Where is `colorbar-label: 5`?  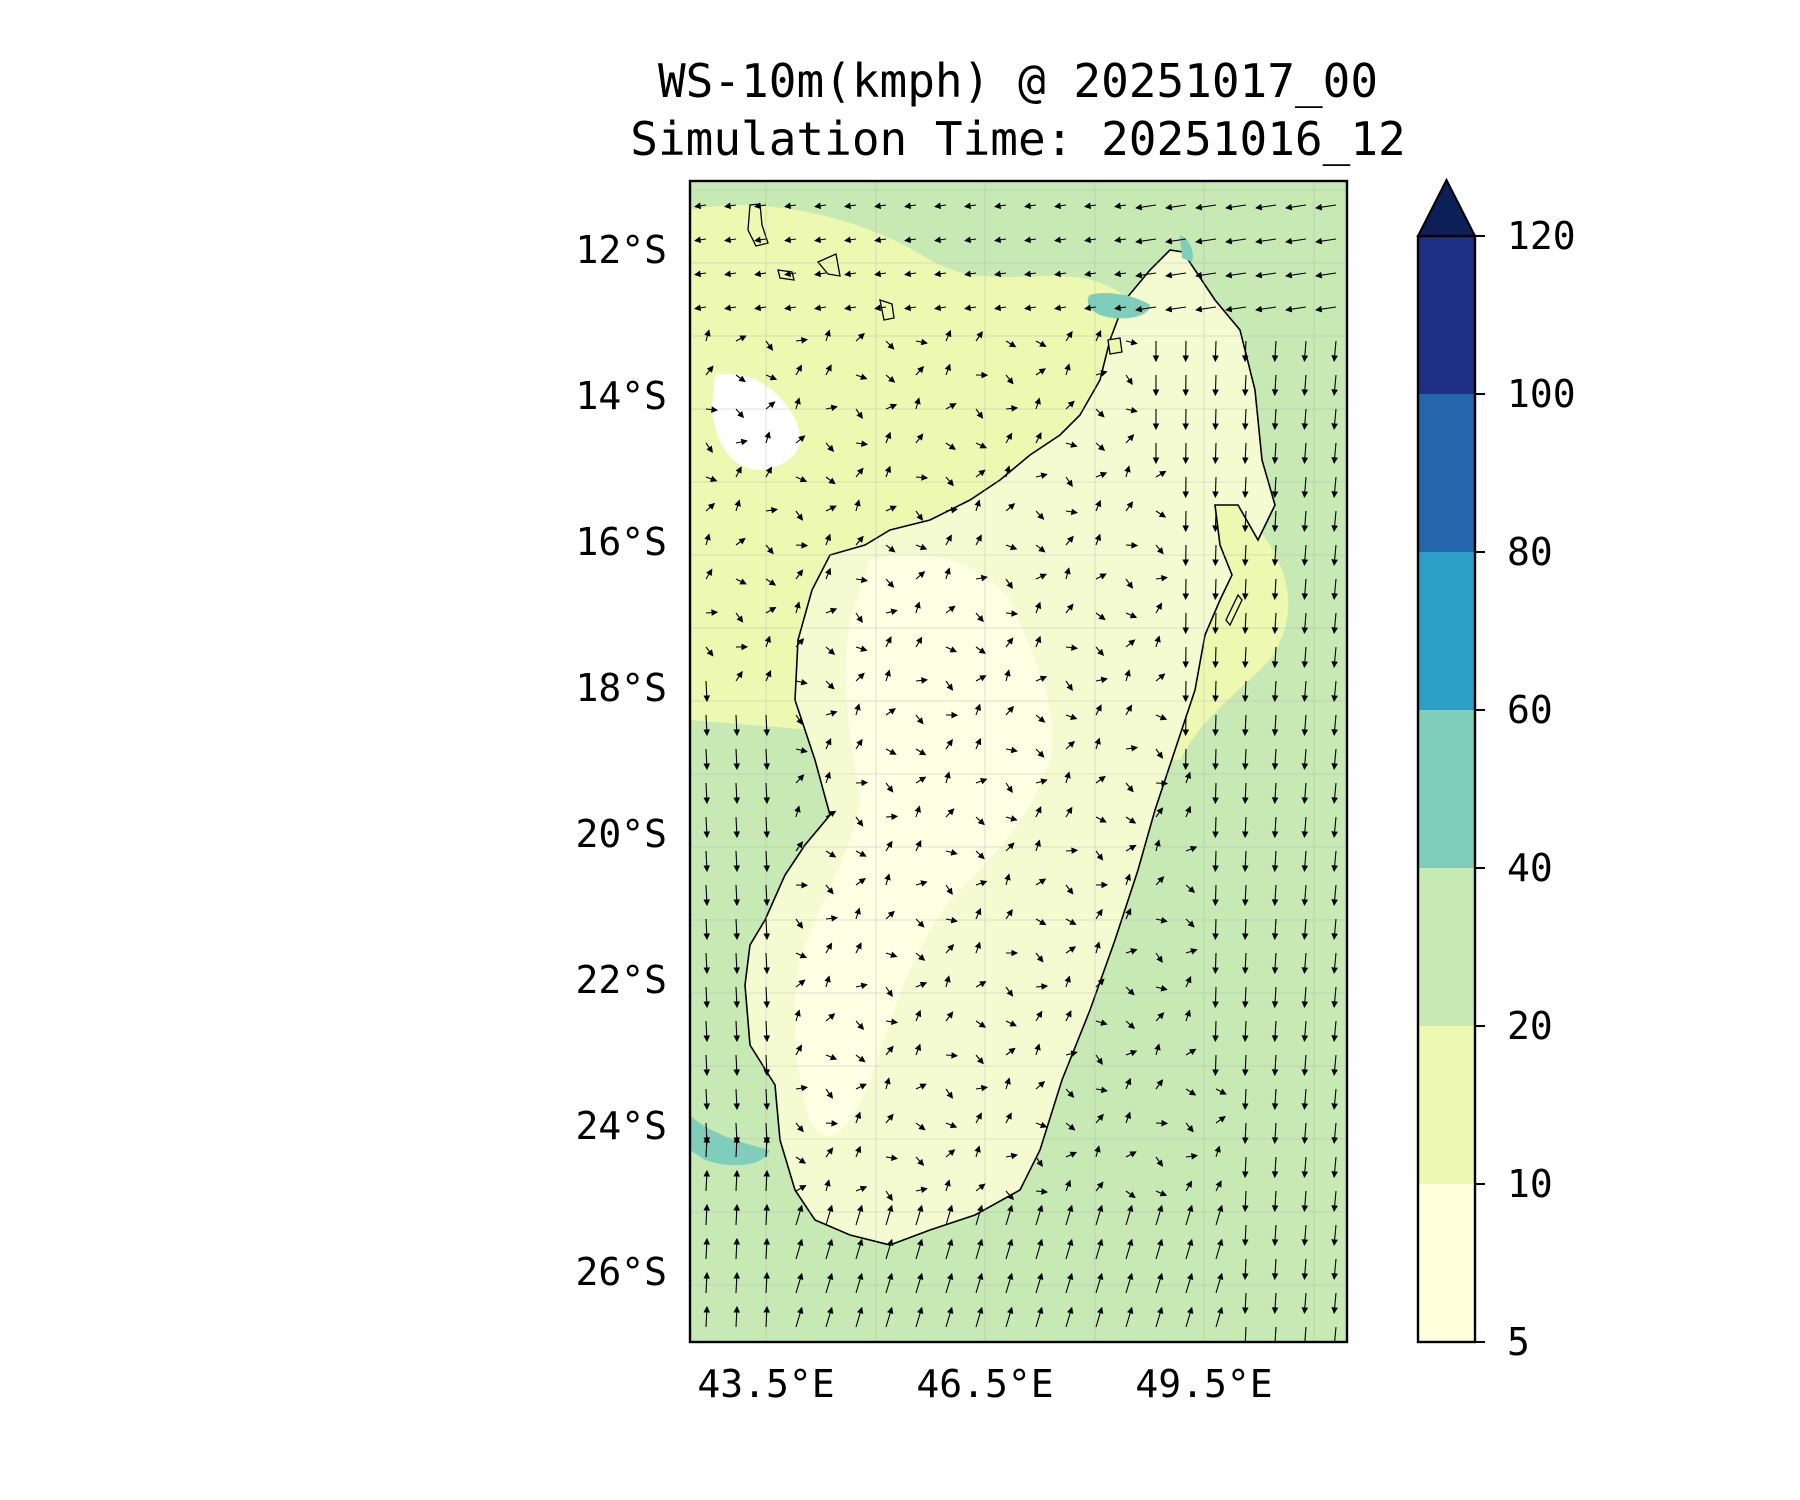
colorbar-label: 5 is located at coordinates (1518, 1342).